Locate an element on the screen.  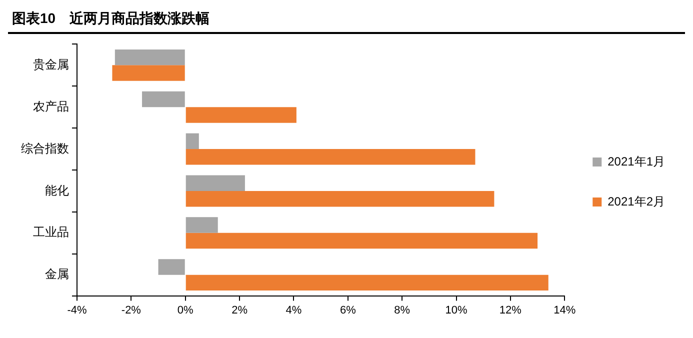
x-tick-label: 0% is located at coordinates (185, 310).